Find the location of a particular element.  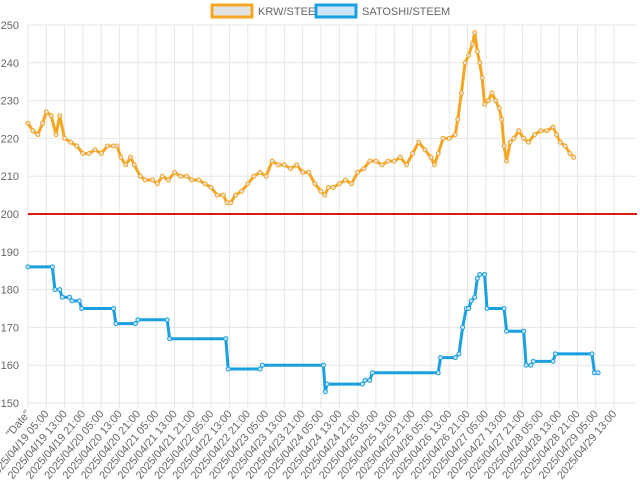

legend-swatch-satoshi-steem is located at coordinates (336, 11).